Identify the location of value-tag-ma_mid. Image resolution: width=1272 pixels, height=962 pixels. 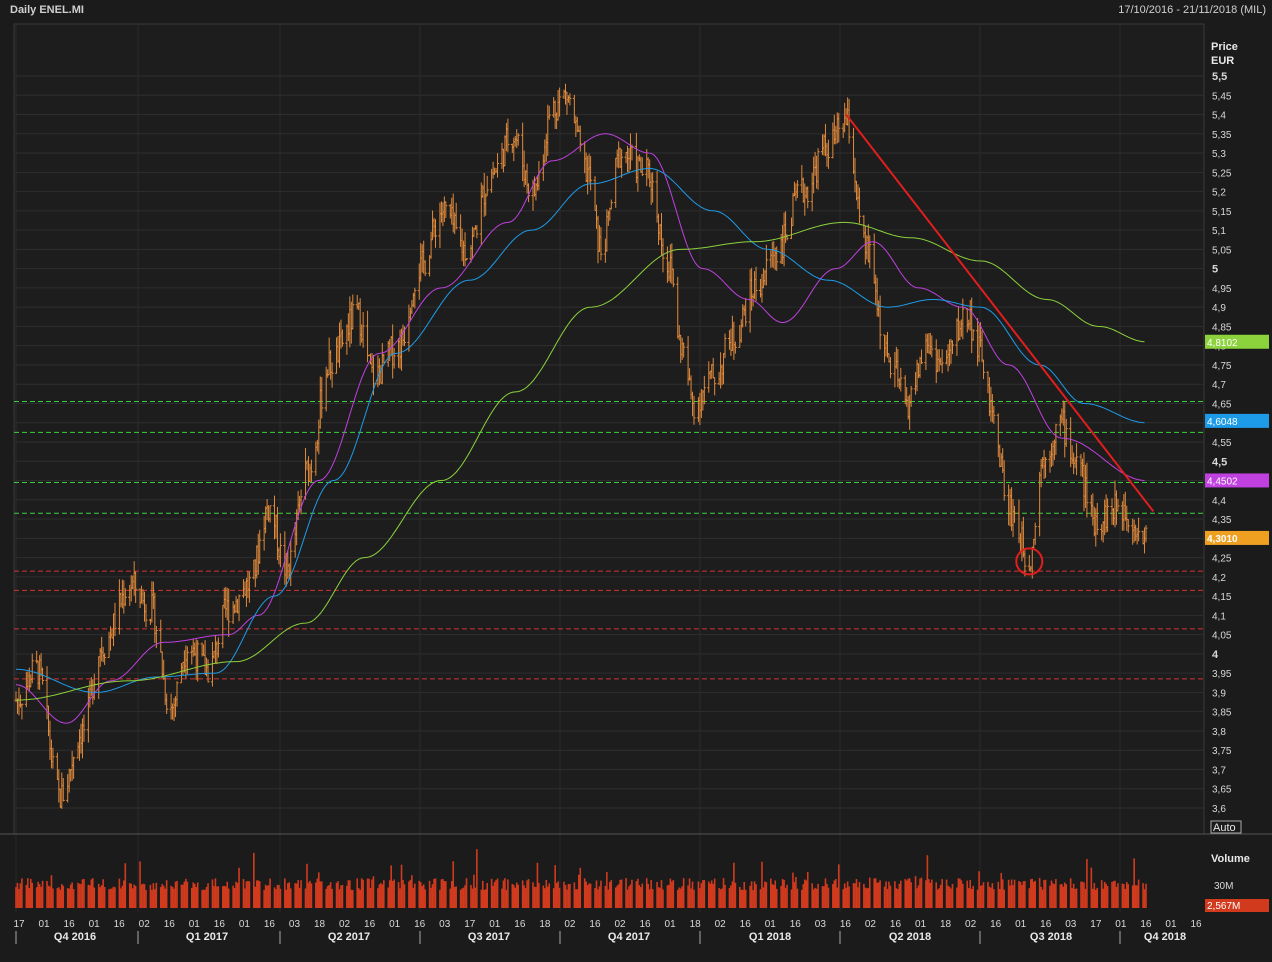
(1237, 420).